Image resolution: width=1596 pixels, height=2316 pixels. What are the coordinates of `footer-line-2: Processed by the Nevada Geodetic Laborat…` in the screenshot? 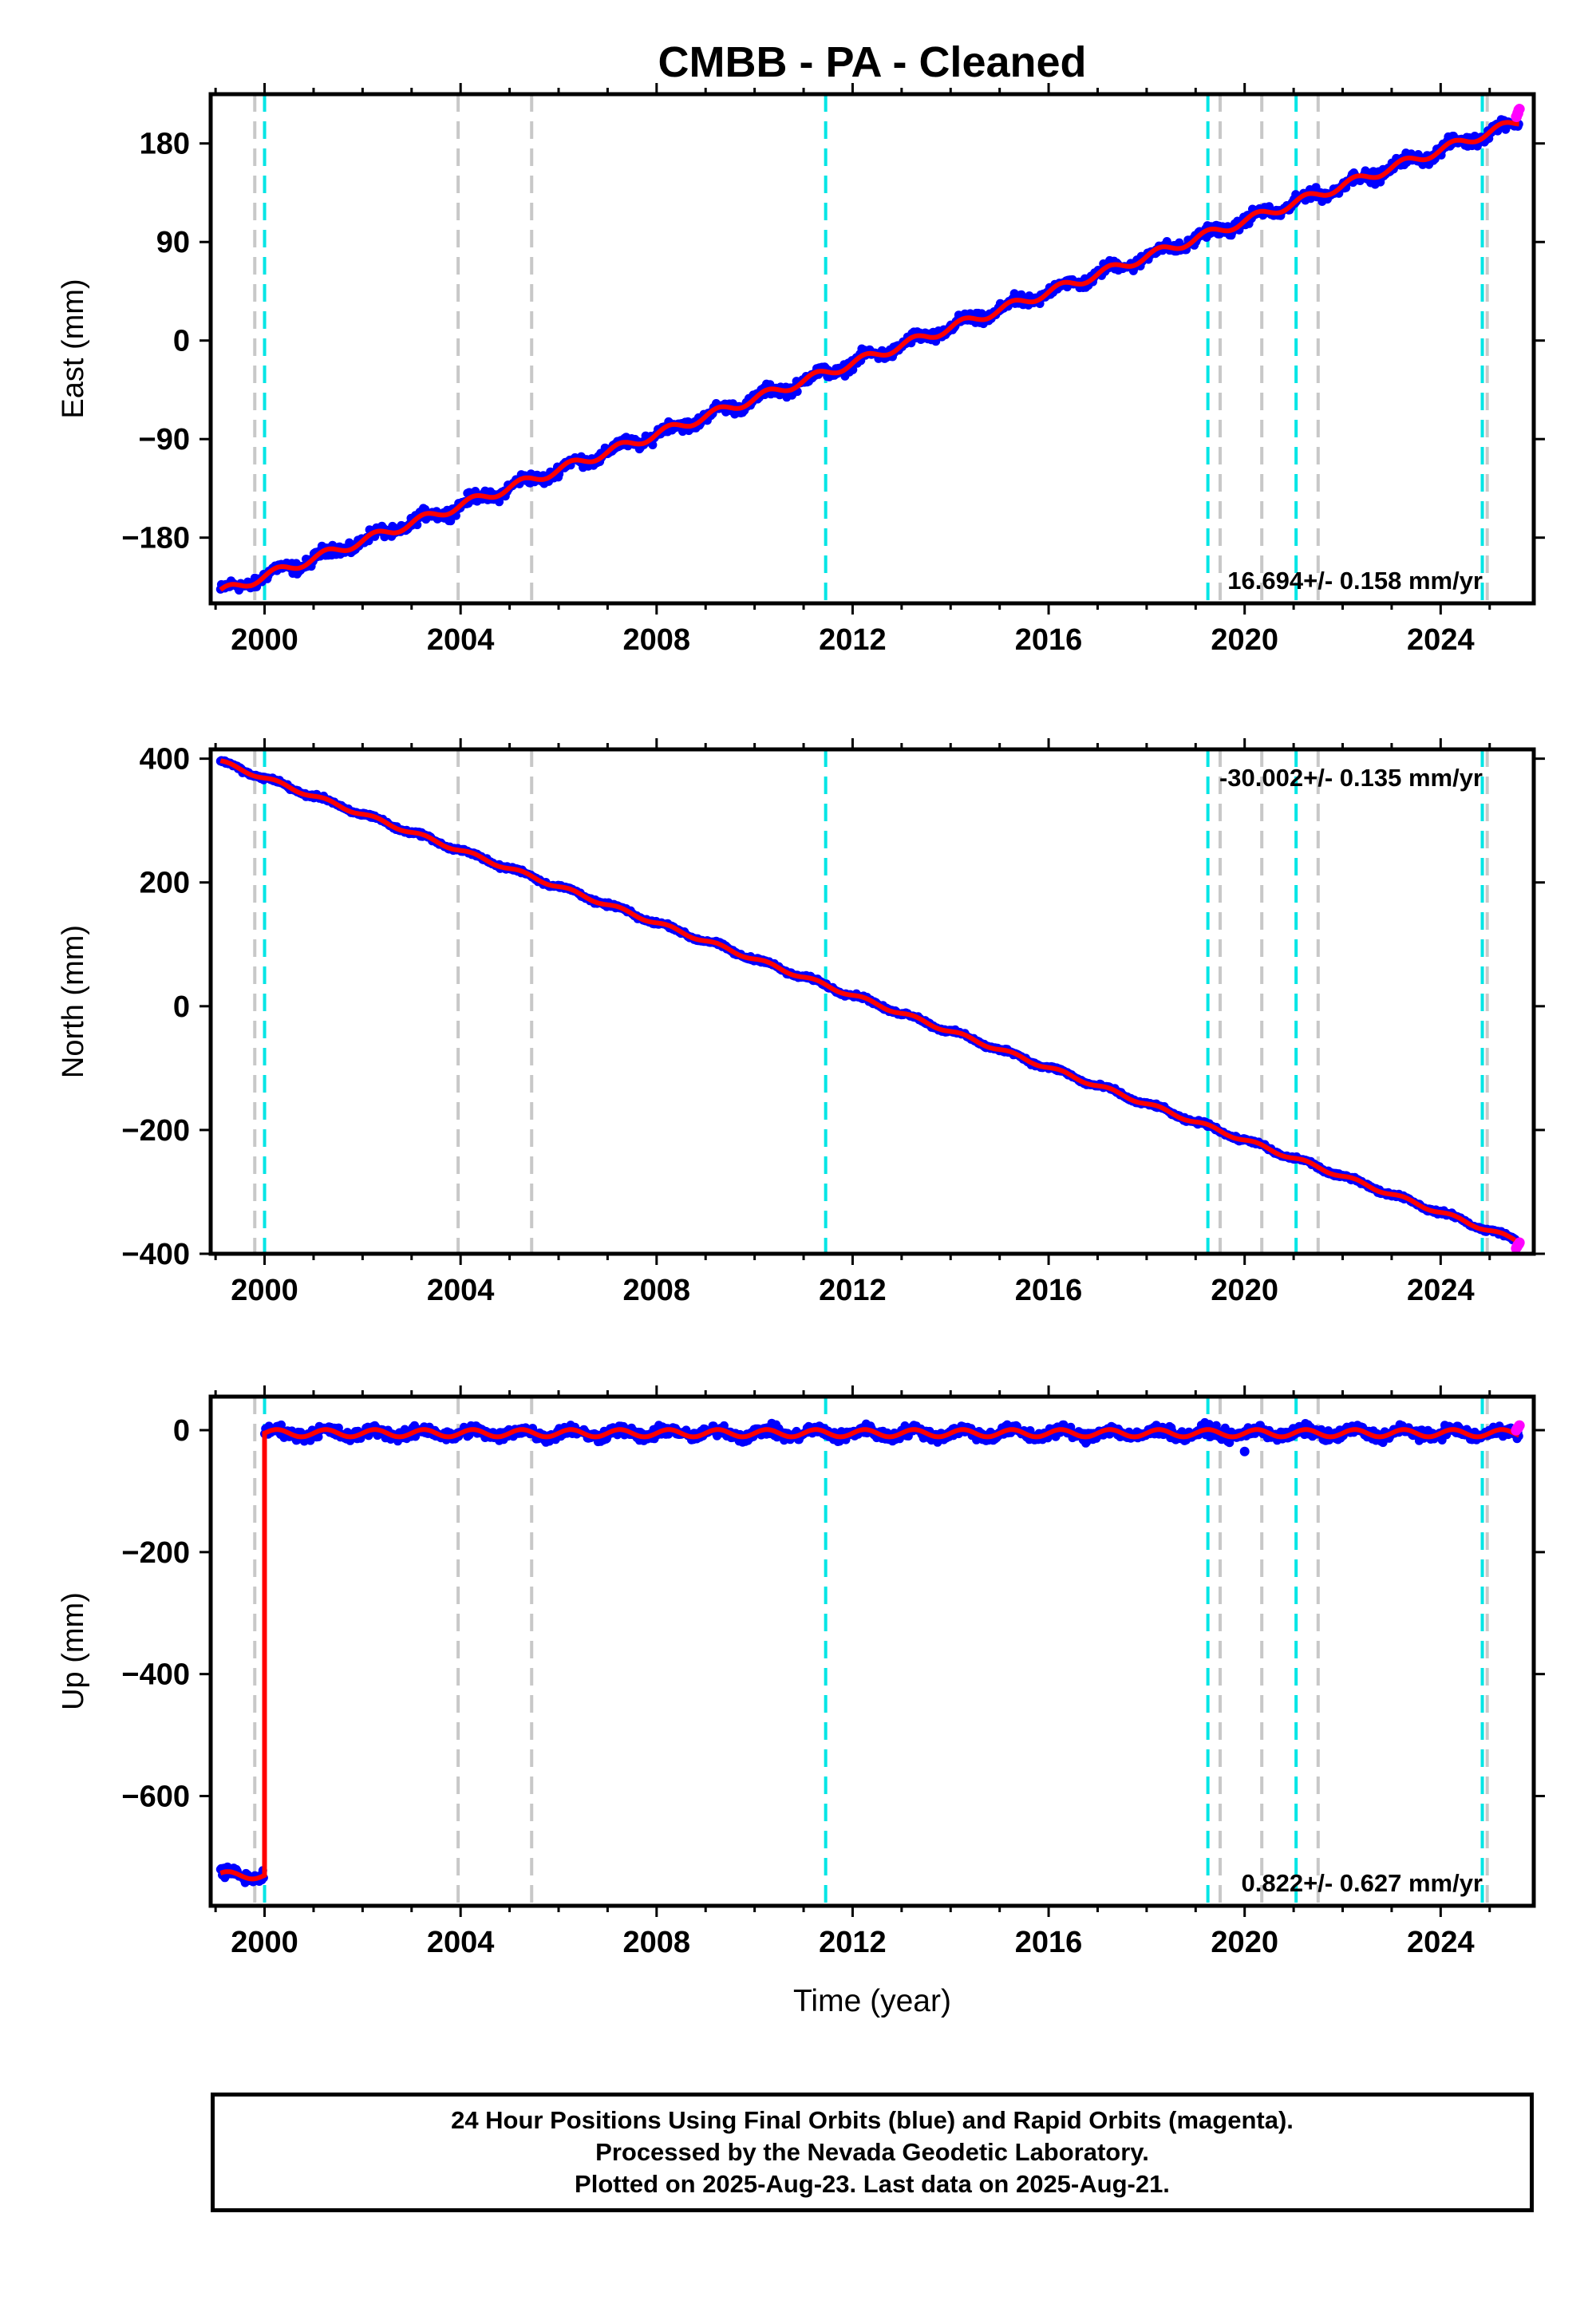 It's located at (872, 2152).